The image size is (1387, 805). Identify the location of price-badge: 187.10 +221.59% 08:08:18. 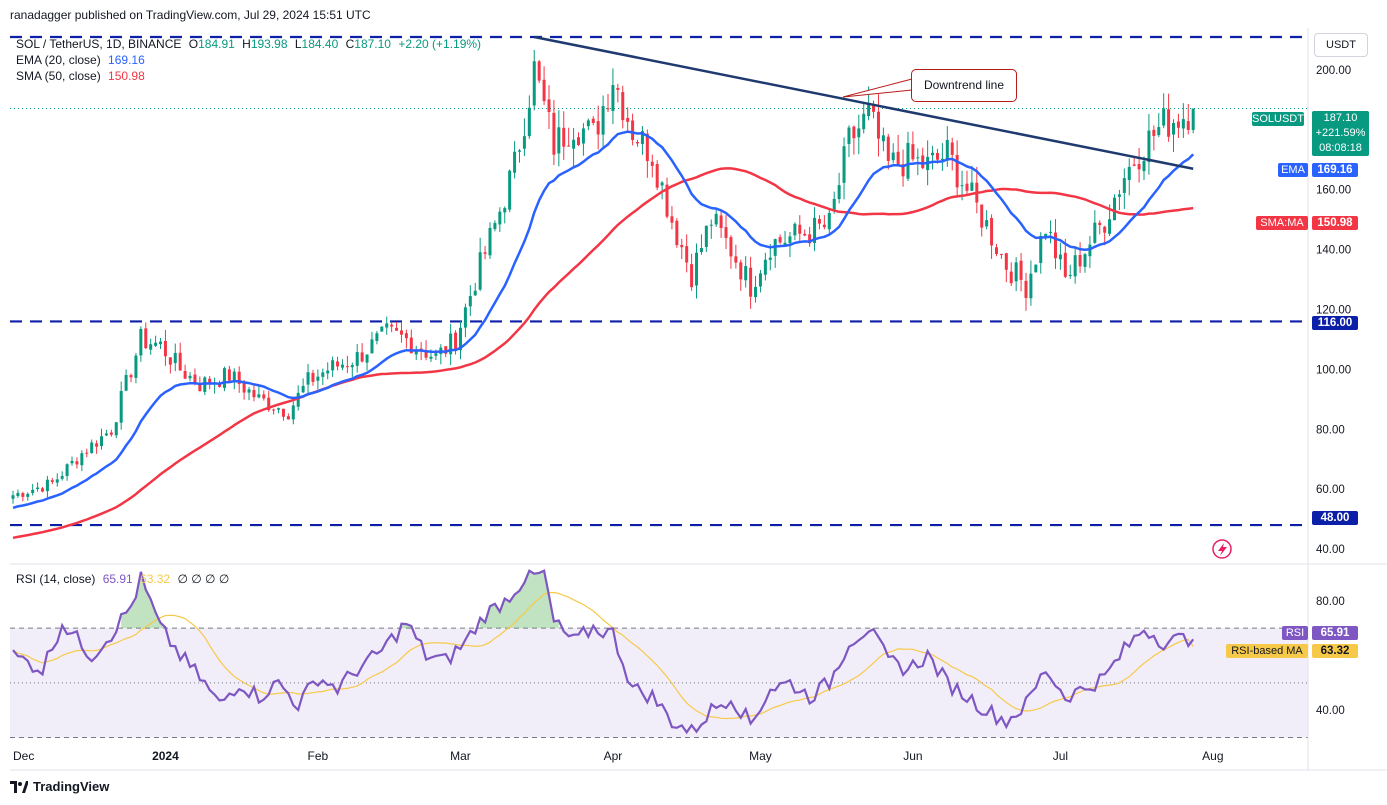
(1340, 133).